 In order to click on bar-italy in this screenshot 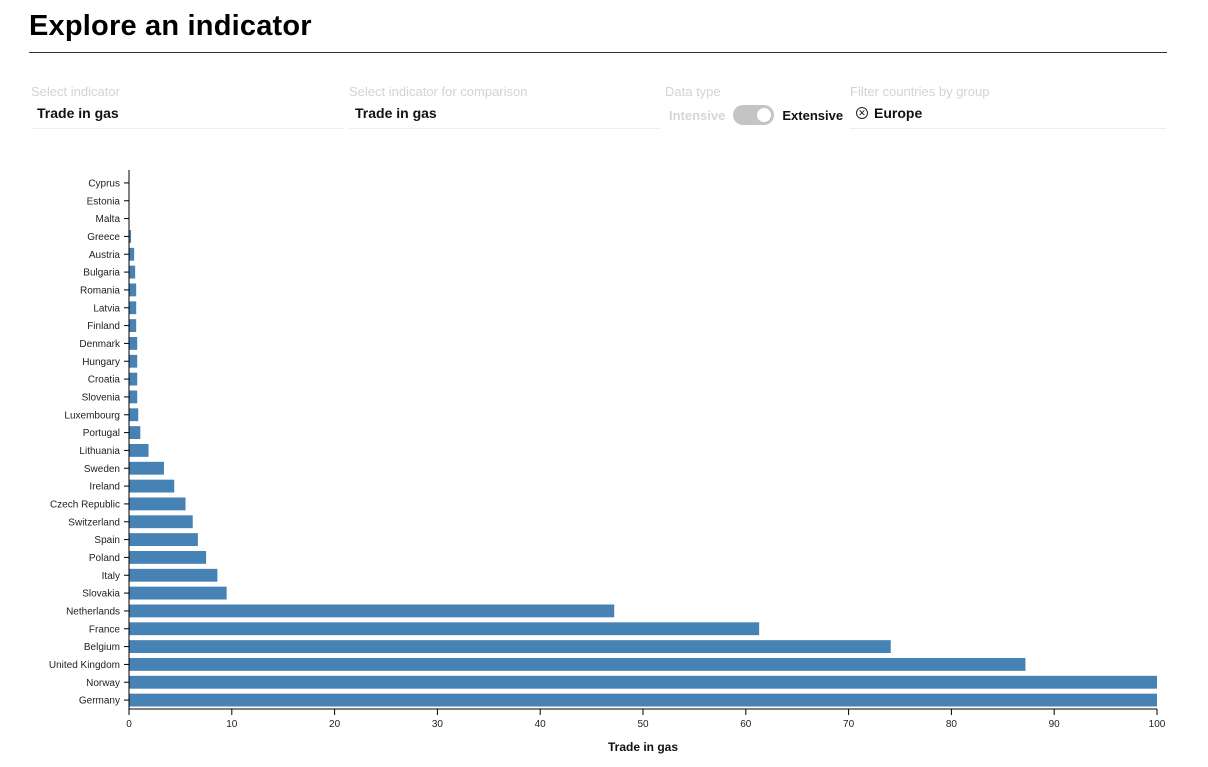, I will do `click(173, 575)`.